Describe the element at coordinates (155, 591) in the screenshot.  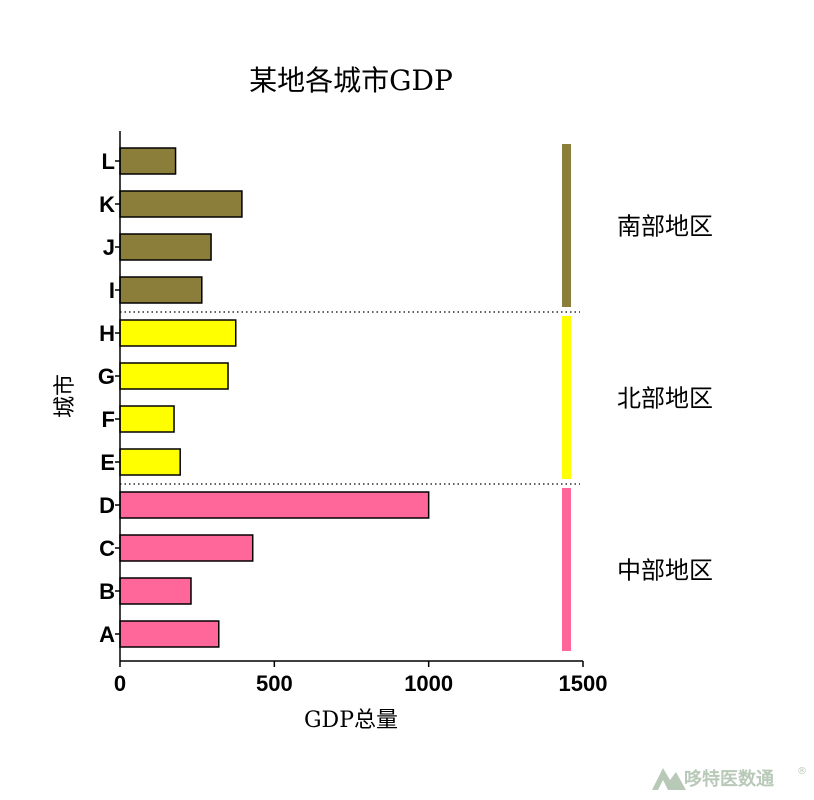
I see `bar-B` at that location.